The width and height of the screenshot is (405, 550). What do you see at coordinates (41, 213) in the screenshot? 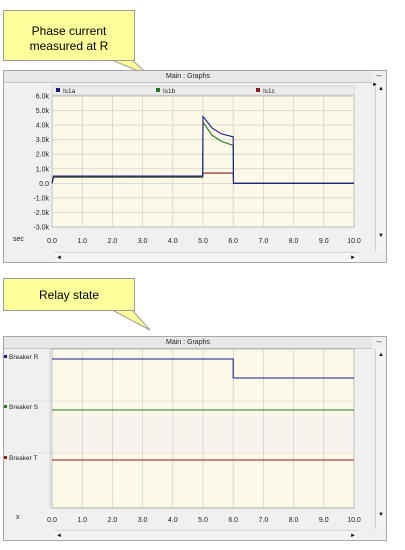
I see `y-tick-label: -2.0k` at bounding box center [41, 213].